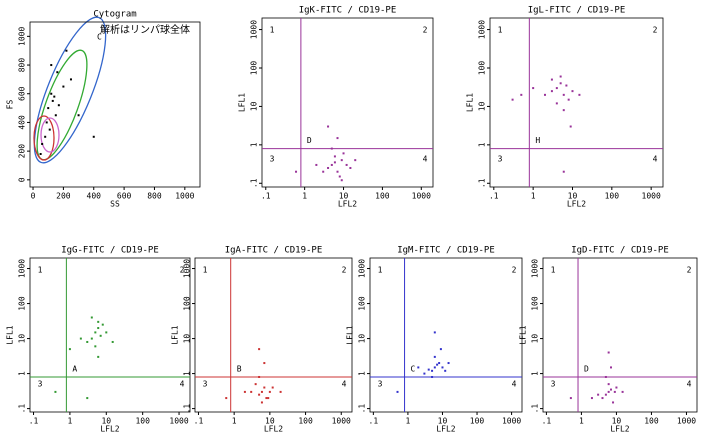 This screenshot has height=433, width=701. I want to click on chart-title: IgK-FITC / CD19-PE, so click(348, 11).